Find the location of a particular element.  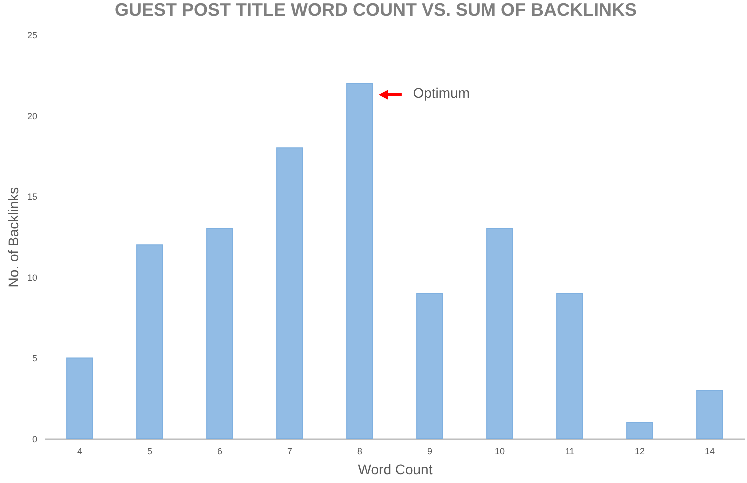

y-tick-label: 20 is located at coordinates (32, 116).